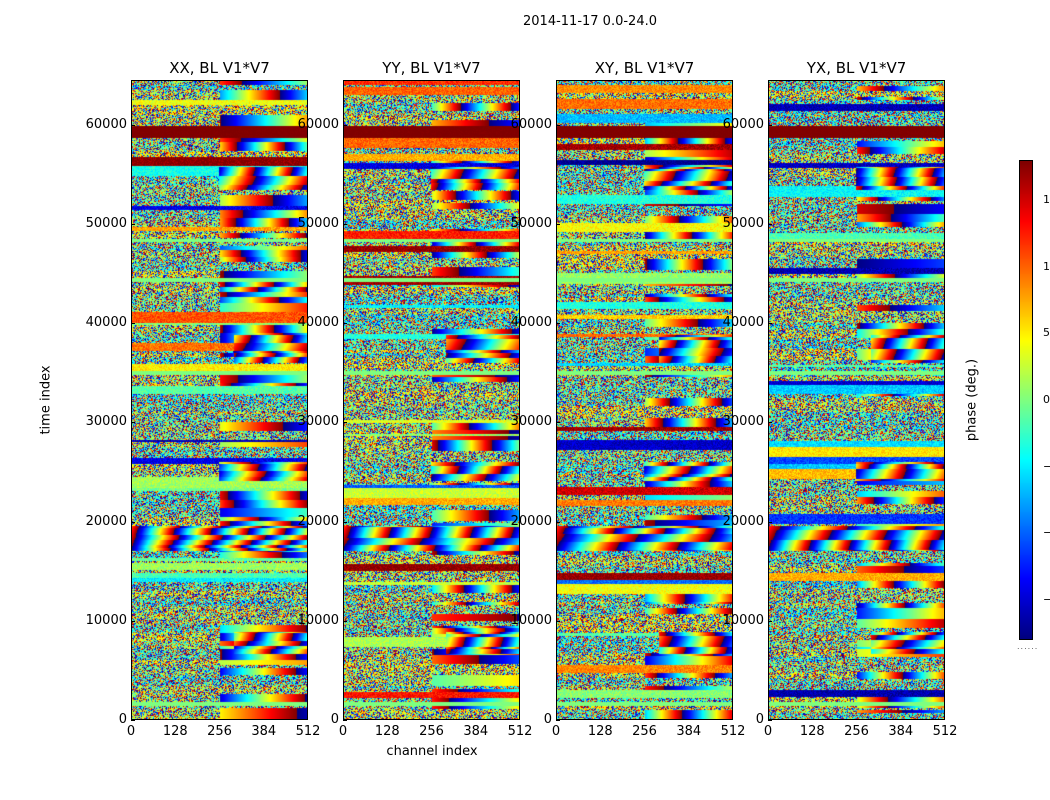 The width and height of the screenshot is (1050, 800). I want to click on colorbar-canvas, so click(1026, 400).